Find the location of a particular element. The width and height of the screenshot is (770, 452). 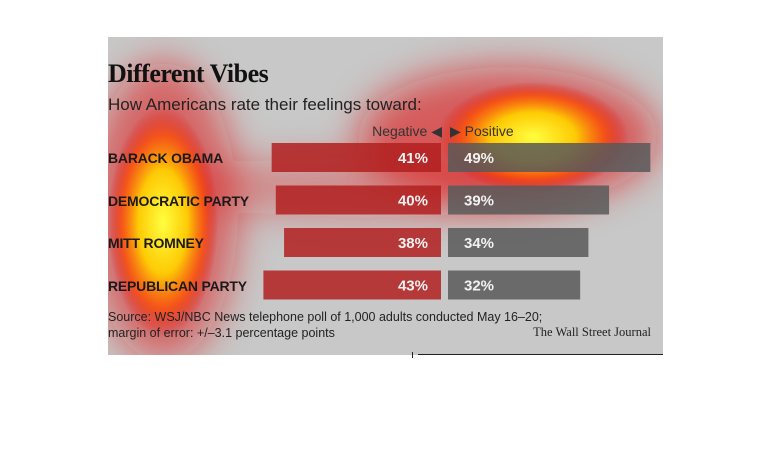

credit: The Wall Street Journal is located at coordinates (592, 332).